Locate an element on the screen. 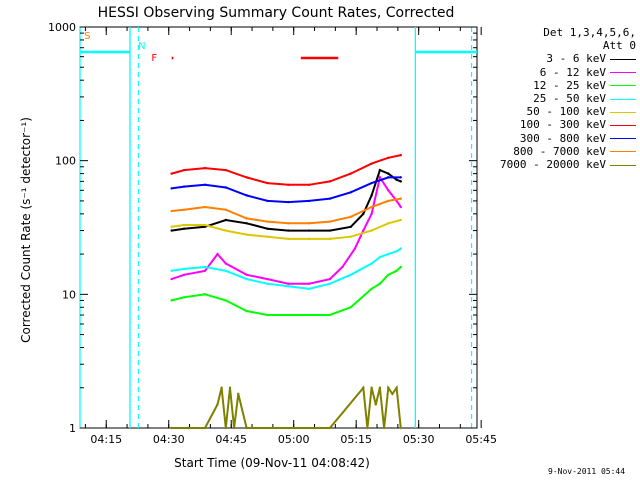  legend-entry: 6 - 12 keV is located at coordinates (556, 72).